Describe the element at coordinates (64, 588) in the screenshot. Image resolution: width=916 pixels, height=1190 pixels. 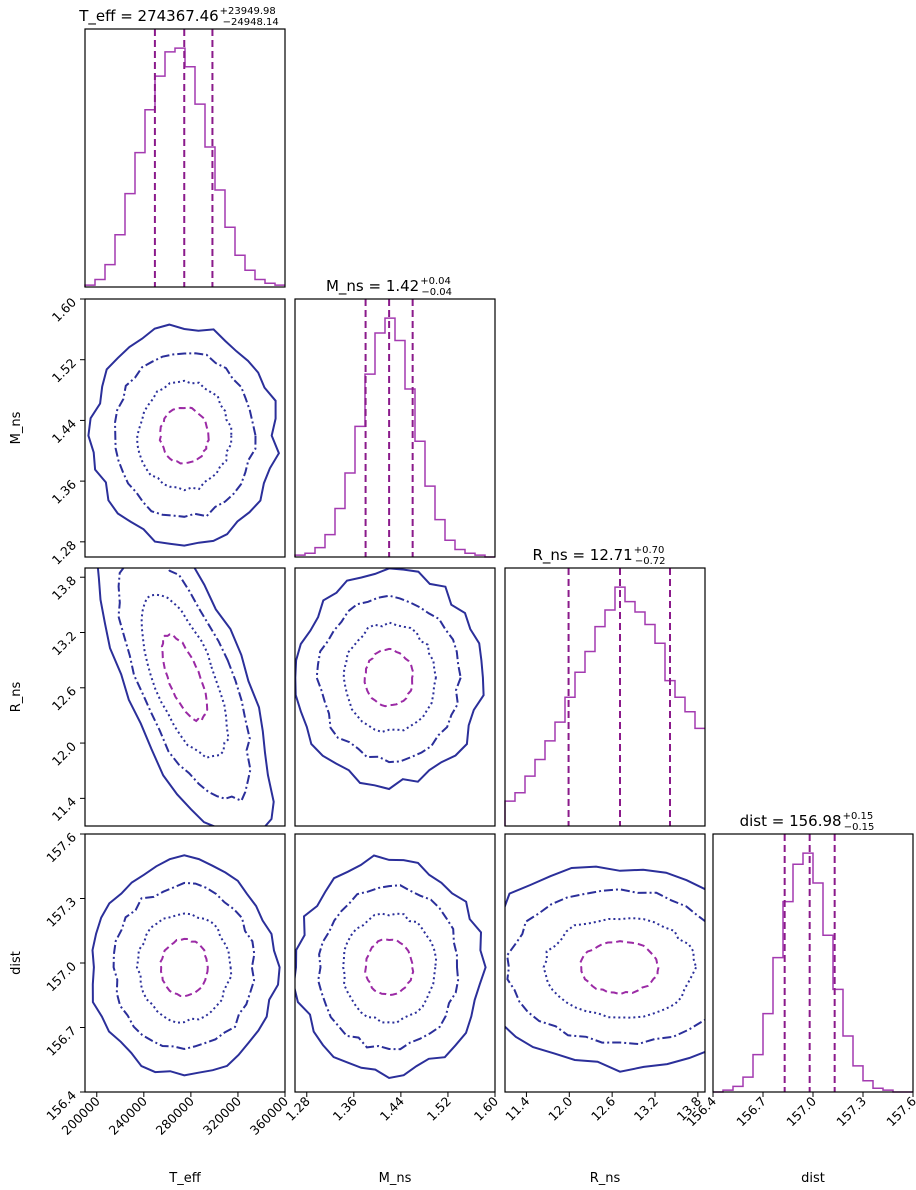
I see `y-tick-label-R_ns-4: 13.8` at that location.